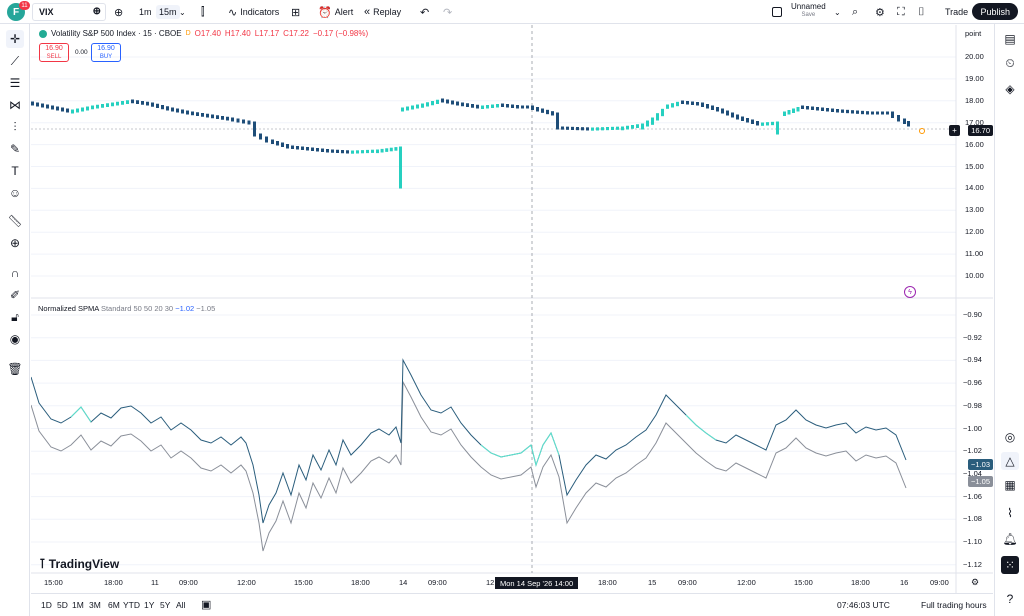  What do you see at coordinates (922, 131) in the screenshot?
I see `last-price-marker` at bounding box center [922, 131].